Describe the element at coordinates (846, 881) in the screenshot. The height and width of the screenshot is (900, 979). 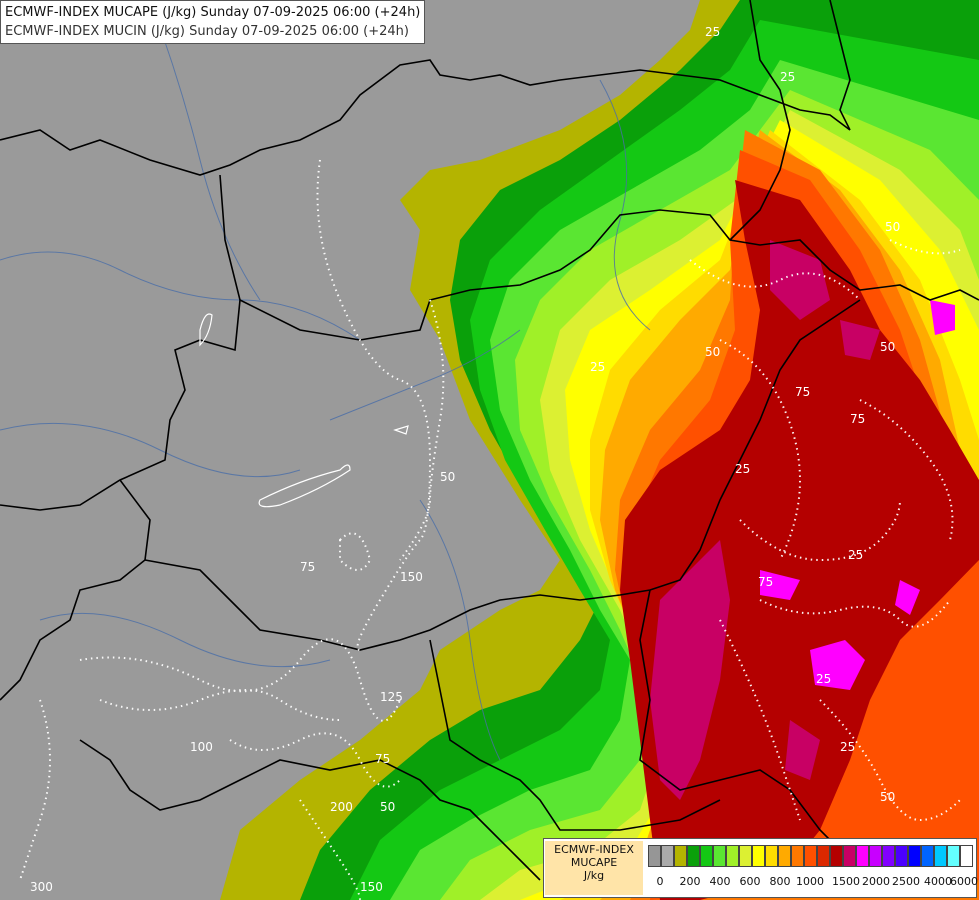
I see `legend-tick-label: 1500` at that location.